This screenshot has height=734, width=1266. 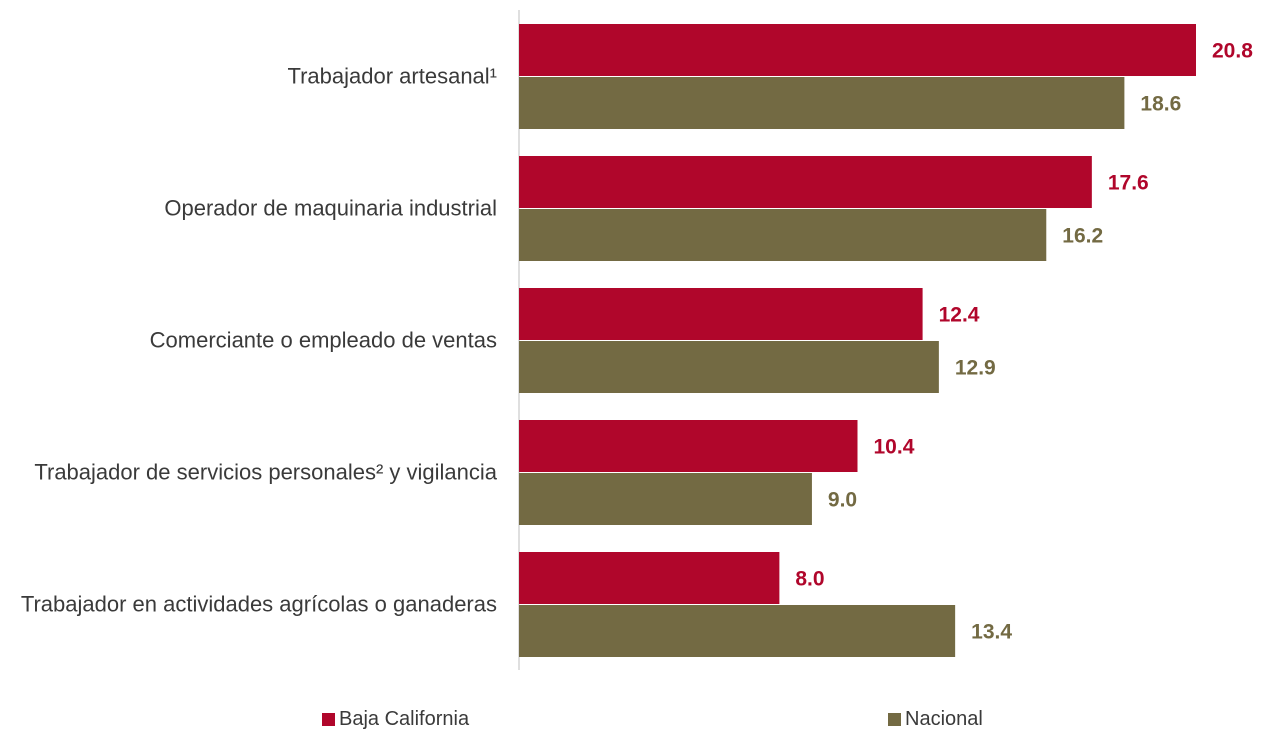 What do you see at coordinates (944, 719) in the screenshot?
I see `legend-label: Nacional` at bounding box center [944, 719].